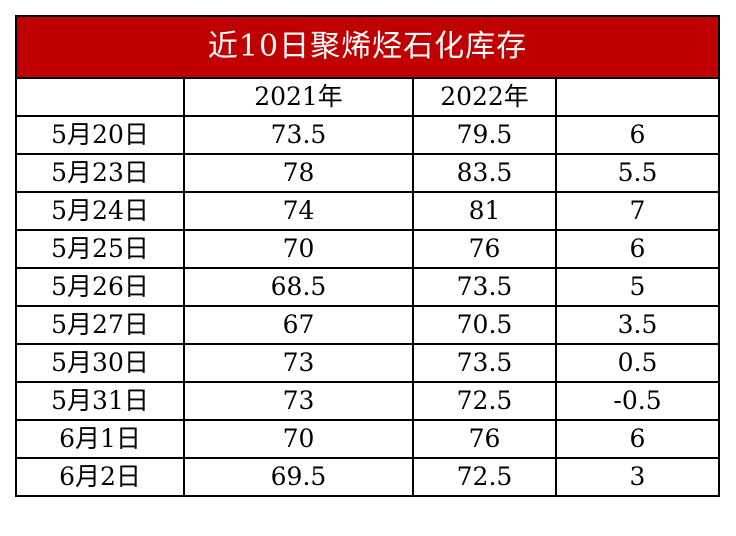  I want to click on table-row: 5月31日 73 72.5 -0.5, so click(367, 401).